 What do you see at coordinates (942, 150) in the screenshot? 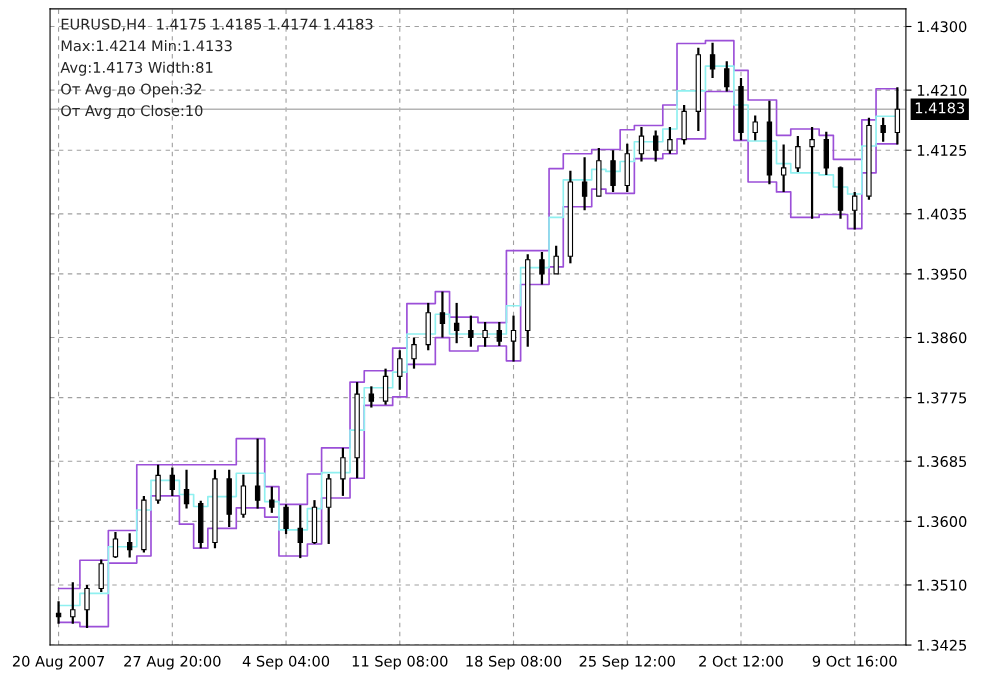
I see `y-tick-label: 1.4125` at bounding box center [942, 150].